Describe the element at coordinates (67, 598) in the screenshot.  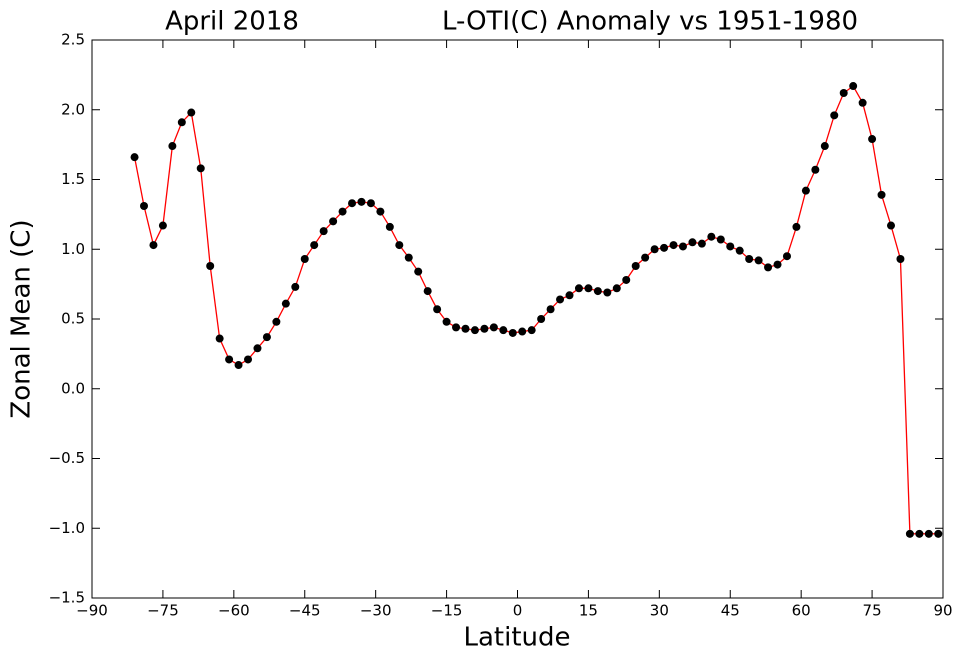
I see `y-tick-label: −1.5` at that location.